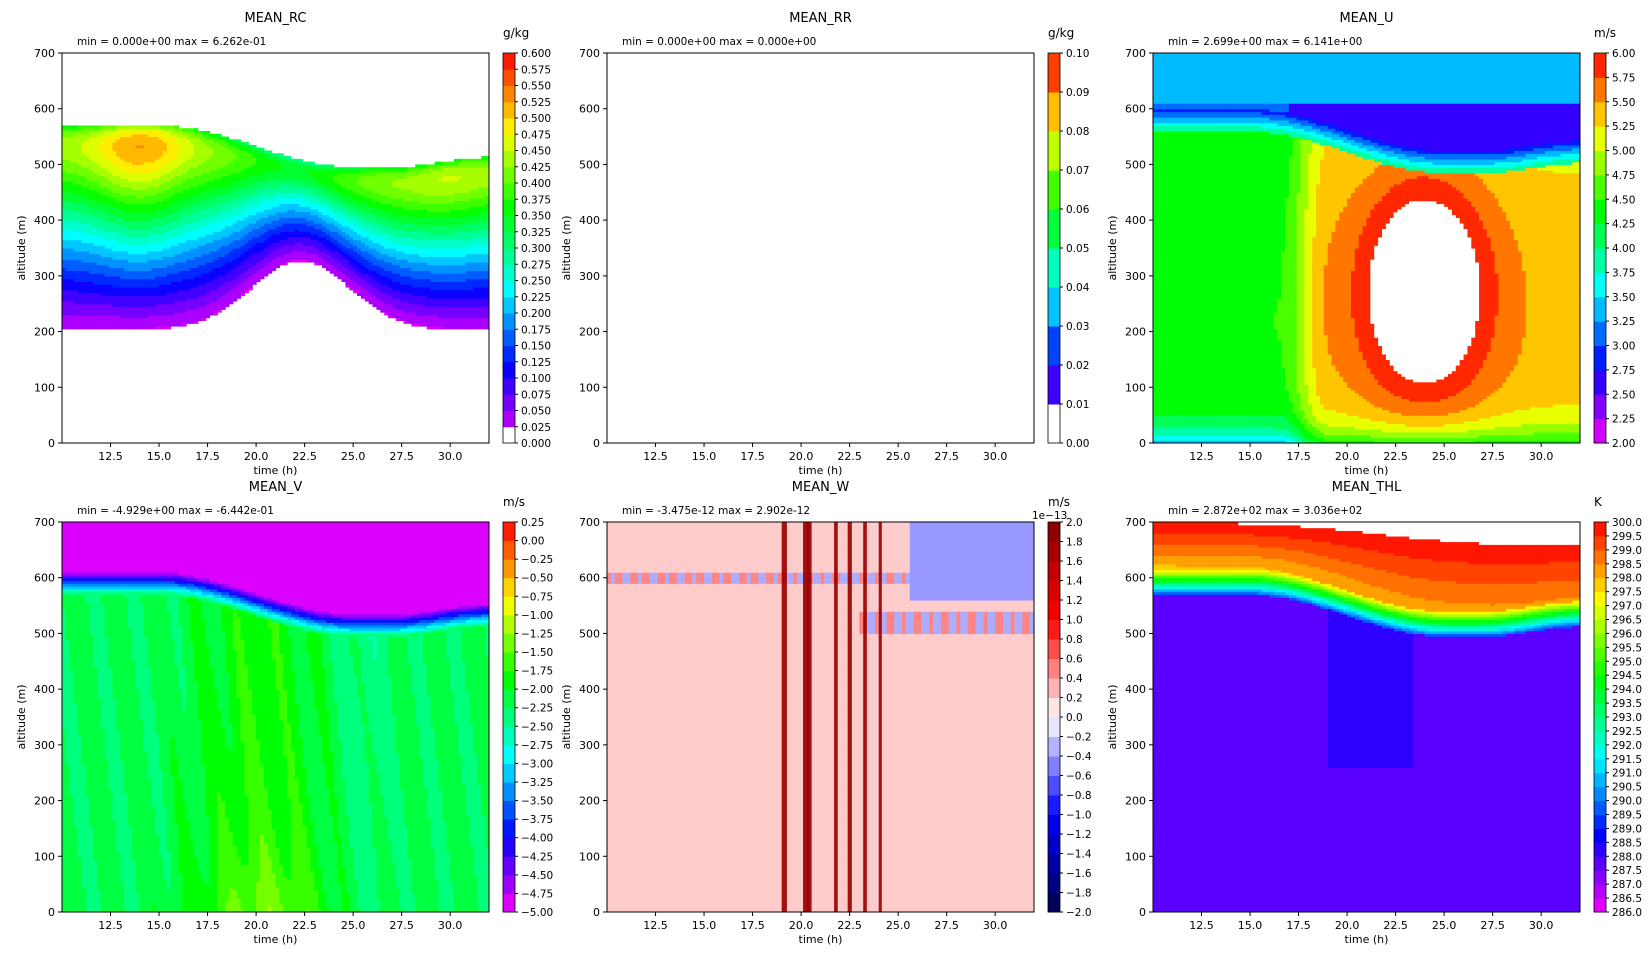  Describe the element at coordinates (1059, 502) in the screenshot. I see `colorbar-unit: m/s` at that location.